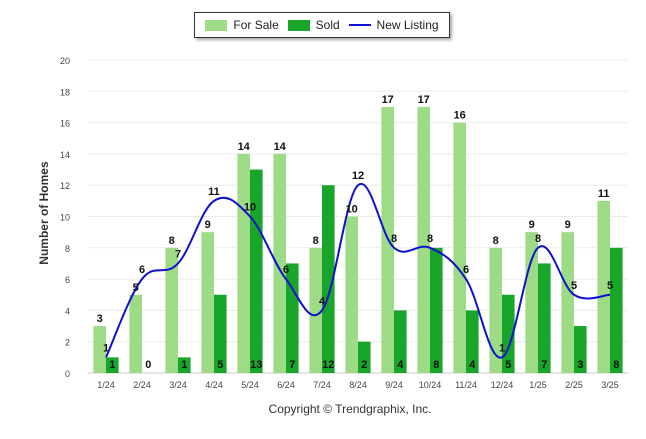  What do you see at coordinates (67, 374) in the screenshot?
I see `y-tick-label: 0` at bounding box center [67, 374].